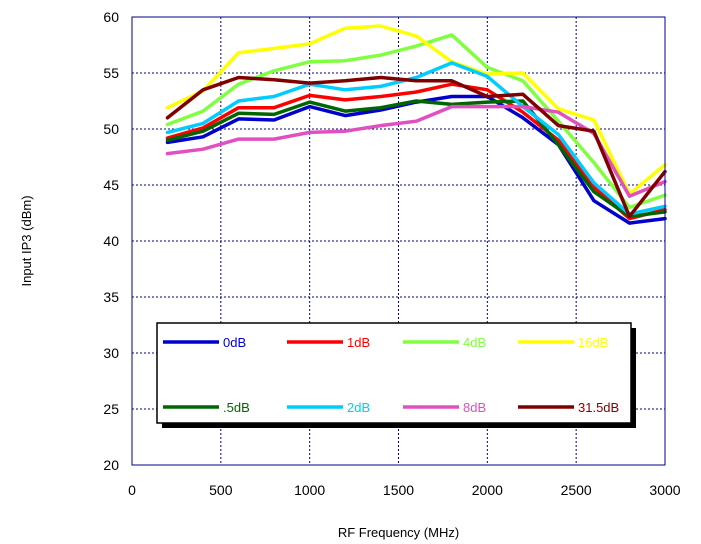  Describe the element at coordinates (111, 297) in the screenshot. I see `y-tick-label: 35` at that location.